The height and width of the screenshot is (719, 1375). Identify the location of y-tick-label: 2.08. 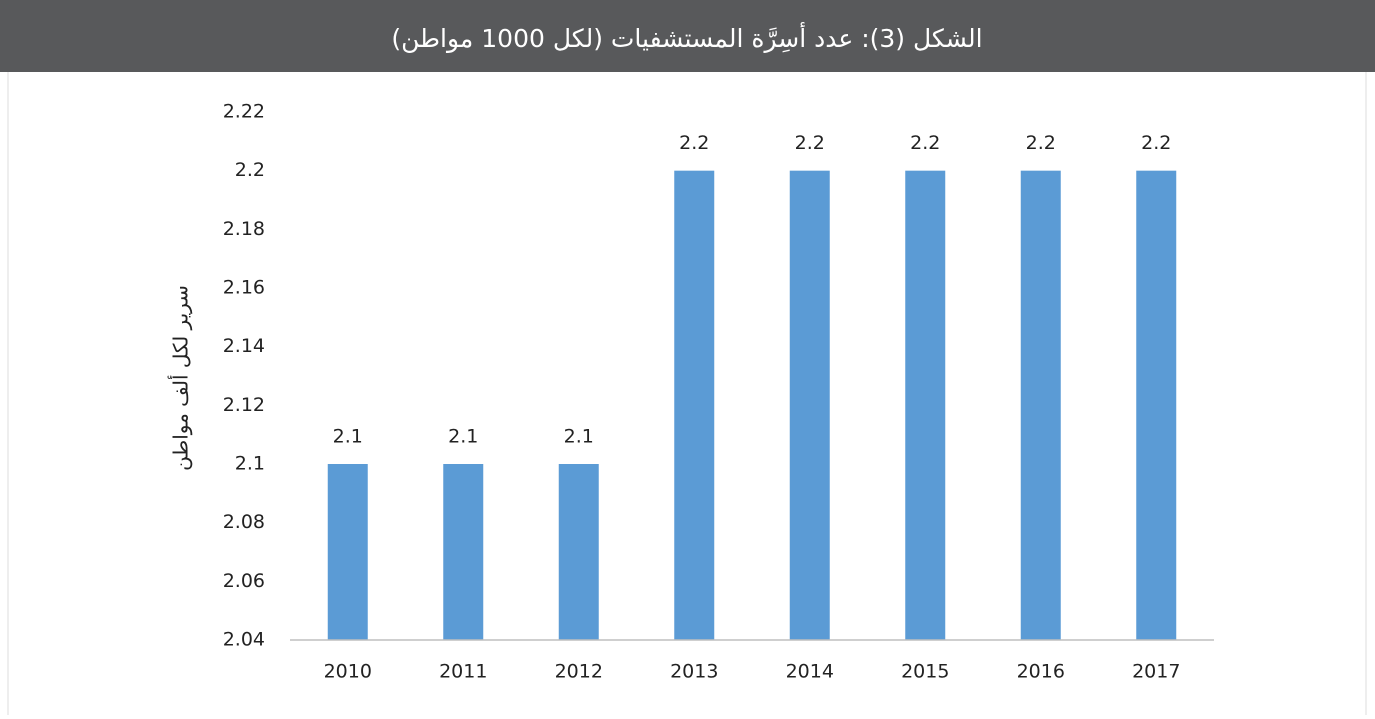
(244, 522).